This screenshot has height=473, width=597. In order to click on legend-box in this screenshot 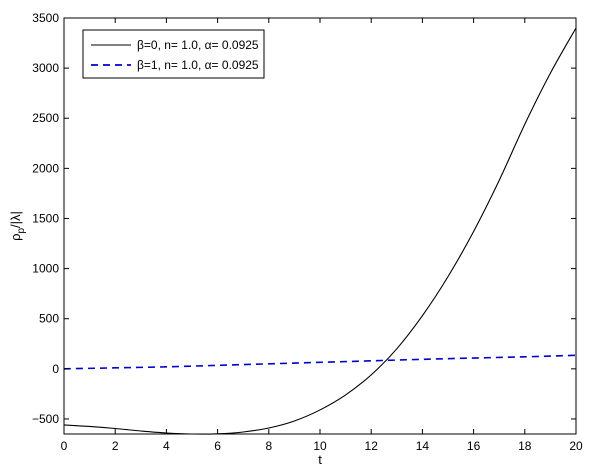, I will do `click(173, 54)`.